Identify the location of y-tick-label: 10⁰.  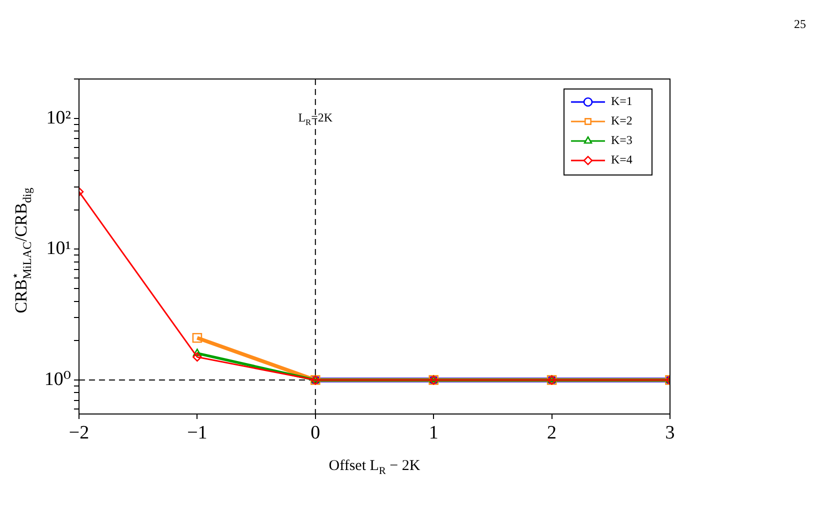
(58, 379).